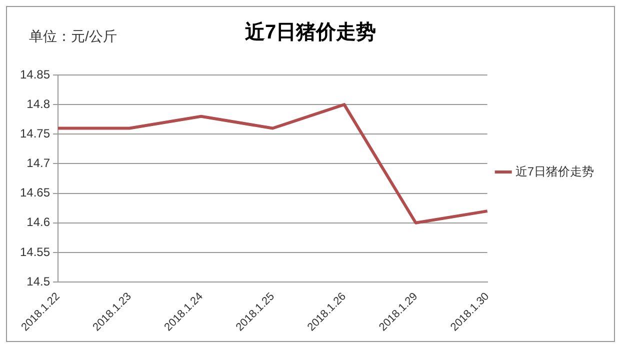 The height and width of the screenshot is (348, 621). Describe the element at coordinates (35, 74) in the screenshot. I see `y-tick-label: 14.85` at that location.